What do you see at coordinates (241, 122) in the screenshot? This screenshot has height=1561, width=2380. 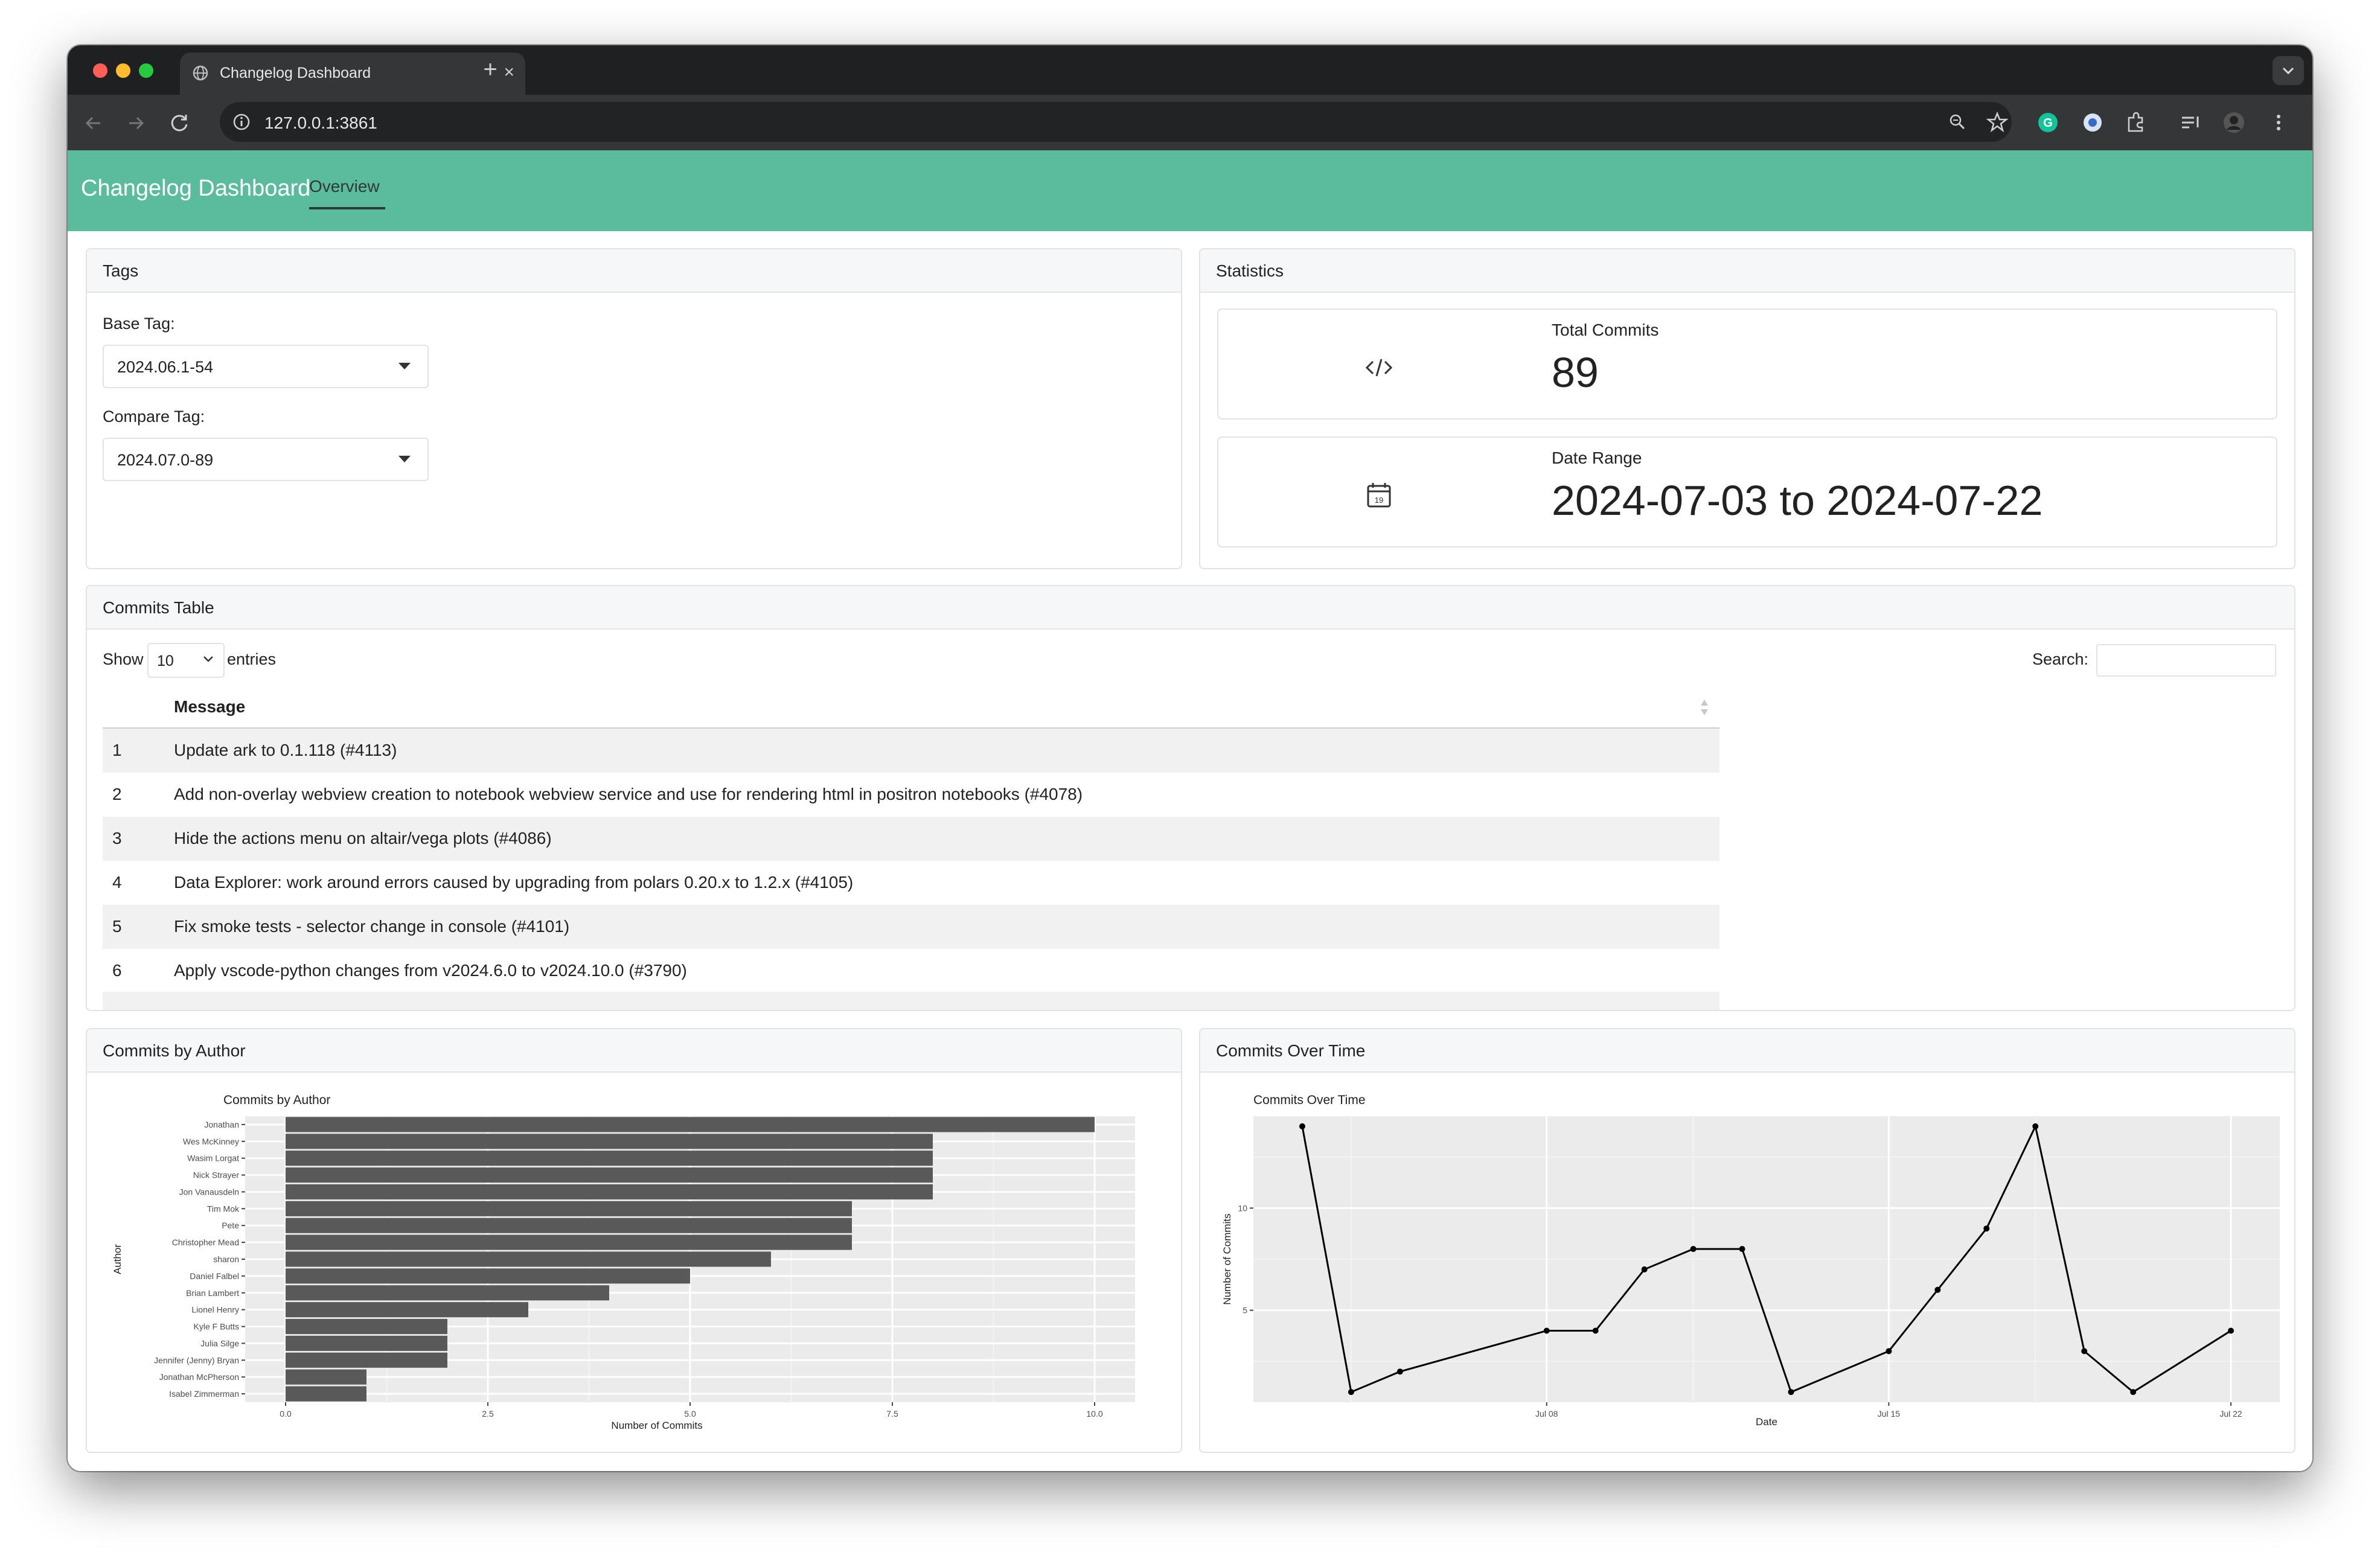 I see `site-info-icon` at bounding box center [241, 122].